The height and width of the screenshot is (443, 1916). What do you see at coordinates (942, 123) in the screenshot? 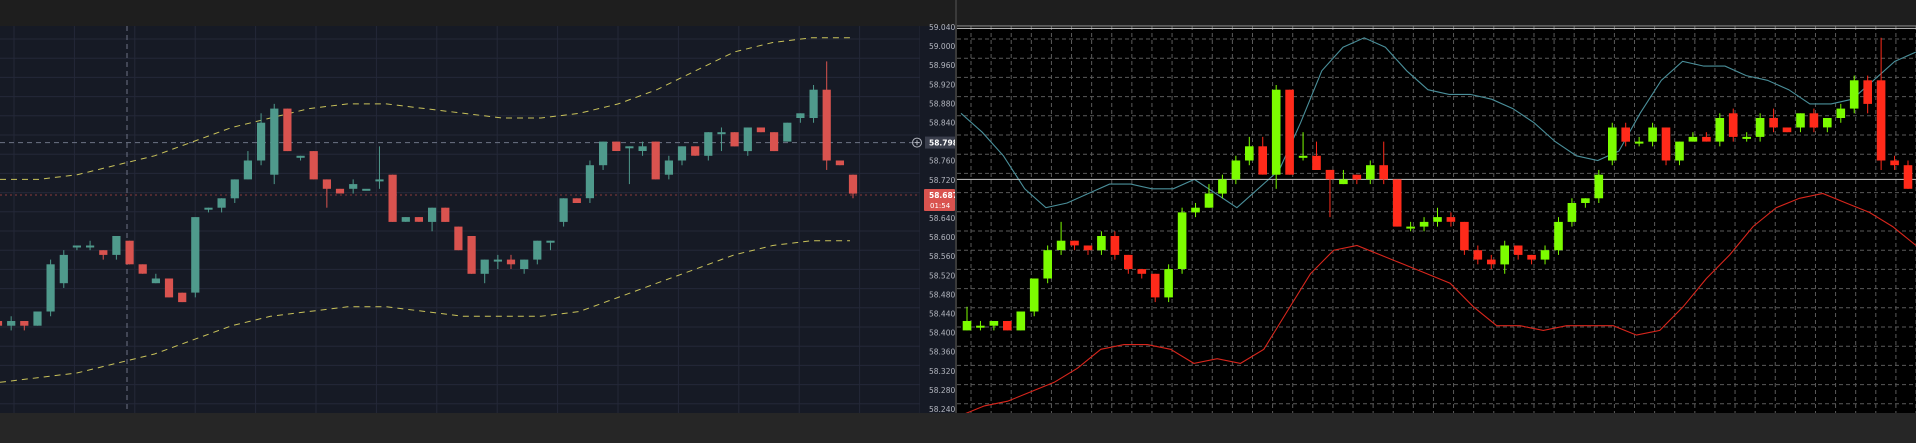
I see `axis-tick-label: 58.840` at bounding box center [942, 123].